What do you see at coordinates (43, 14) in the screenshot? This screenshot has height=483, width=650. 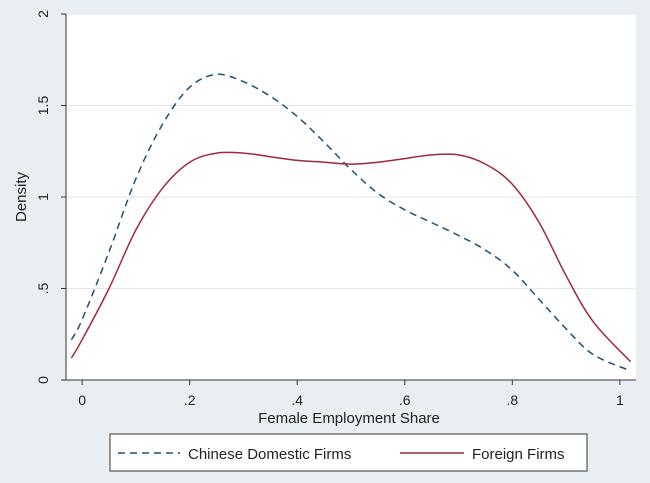 I see `y-tick-label: 2` at bounding box center [43, 14].